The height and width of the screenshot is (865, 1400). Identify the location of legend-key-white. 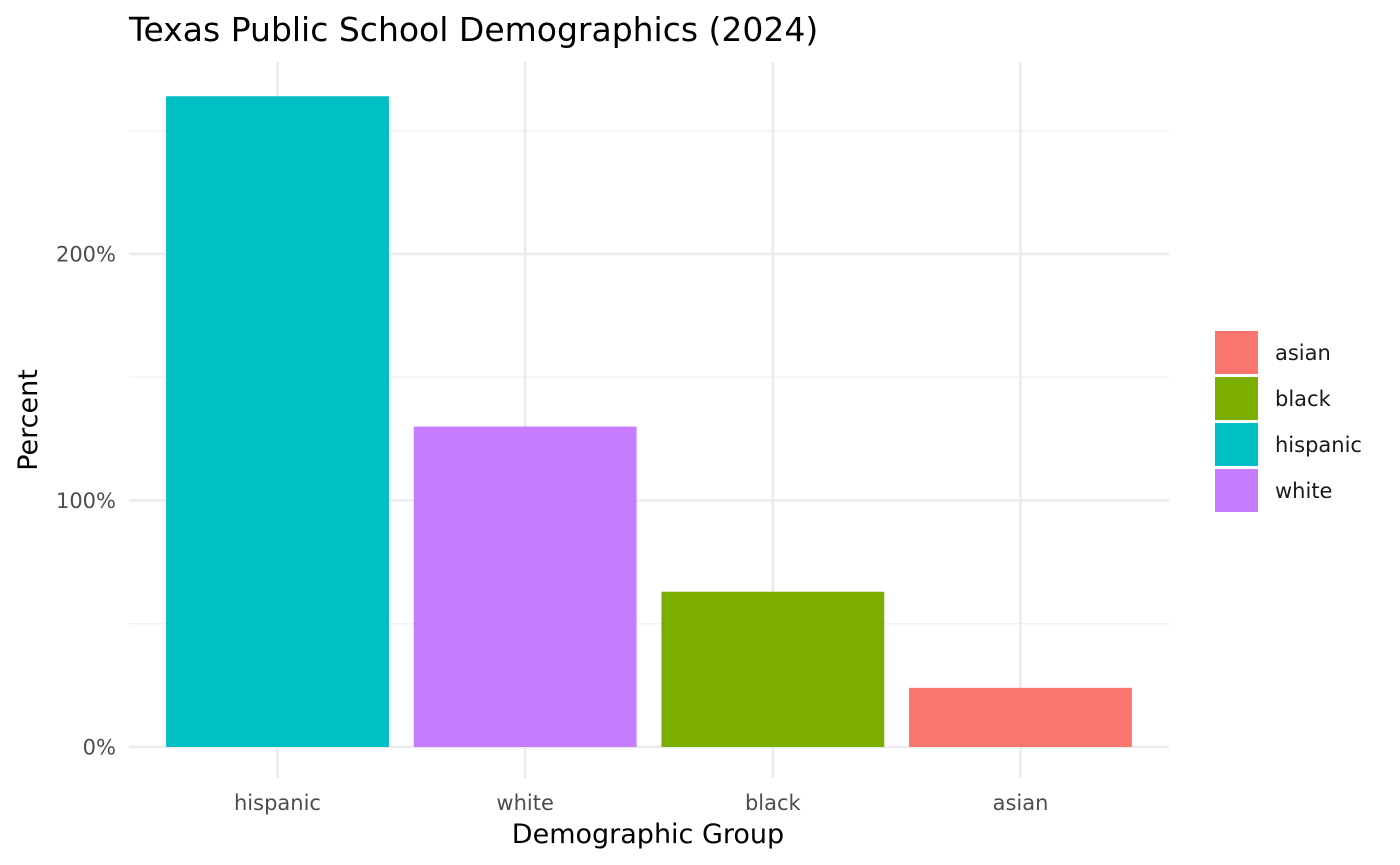
(1236, 490).